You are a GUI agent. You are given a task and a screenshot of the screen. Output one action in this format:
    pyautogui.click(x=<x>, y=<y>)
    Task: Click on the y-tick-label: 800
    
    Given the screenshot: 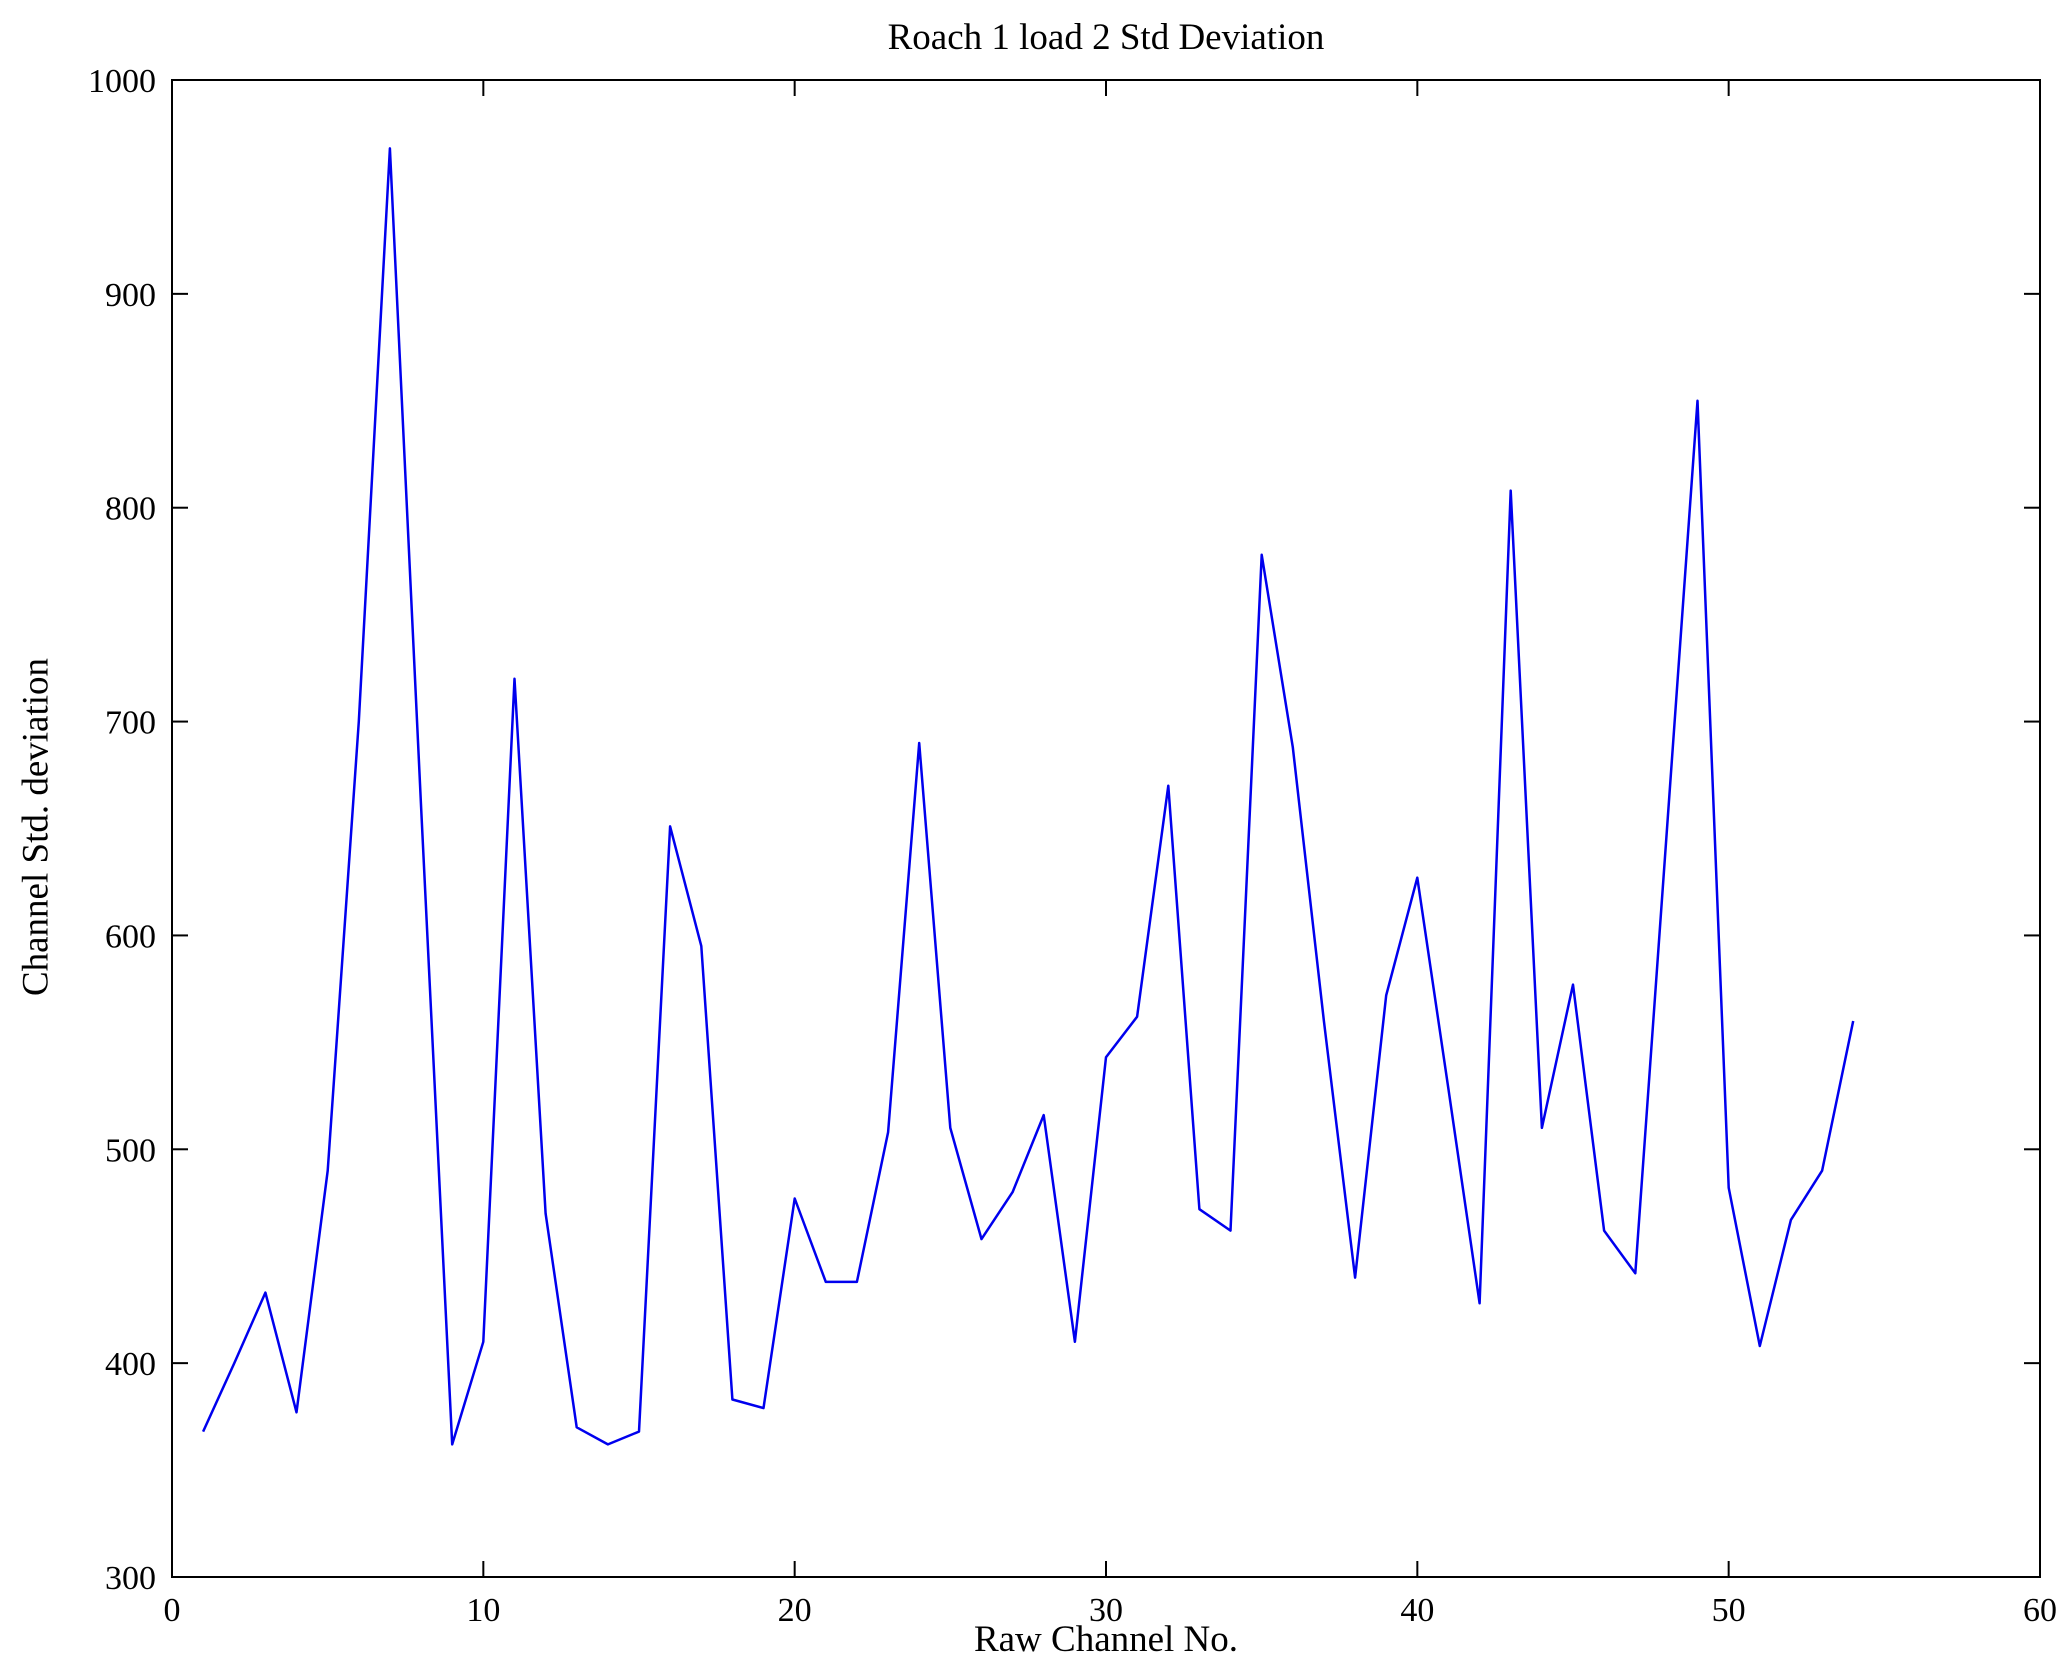 What is the action you would take?
    pyautogui.click(x=130, y=509)
    